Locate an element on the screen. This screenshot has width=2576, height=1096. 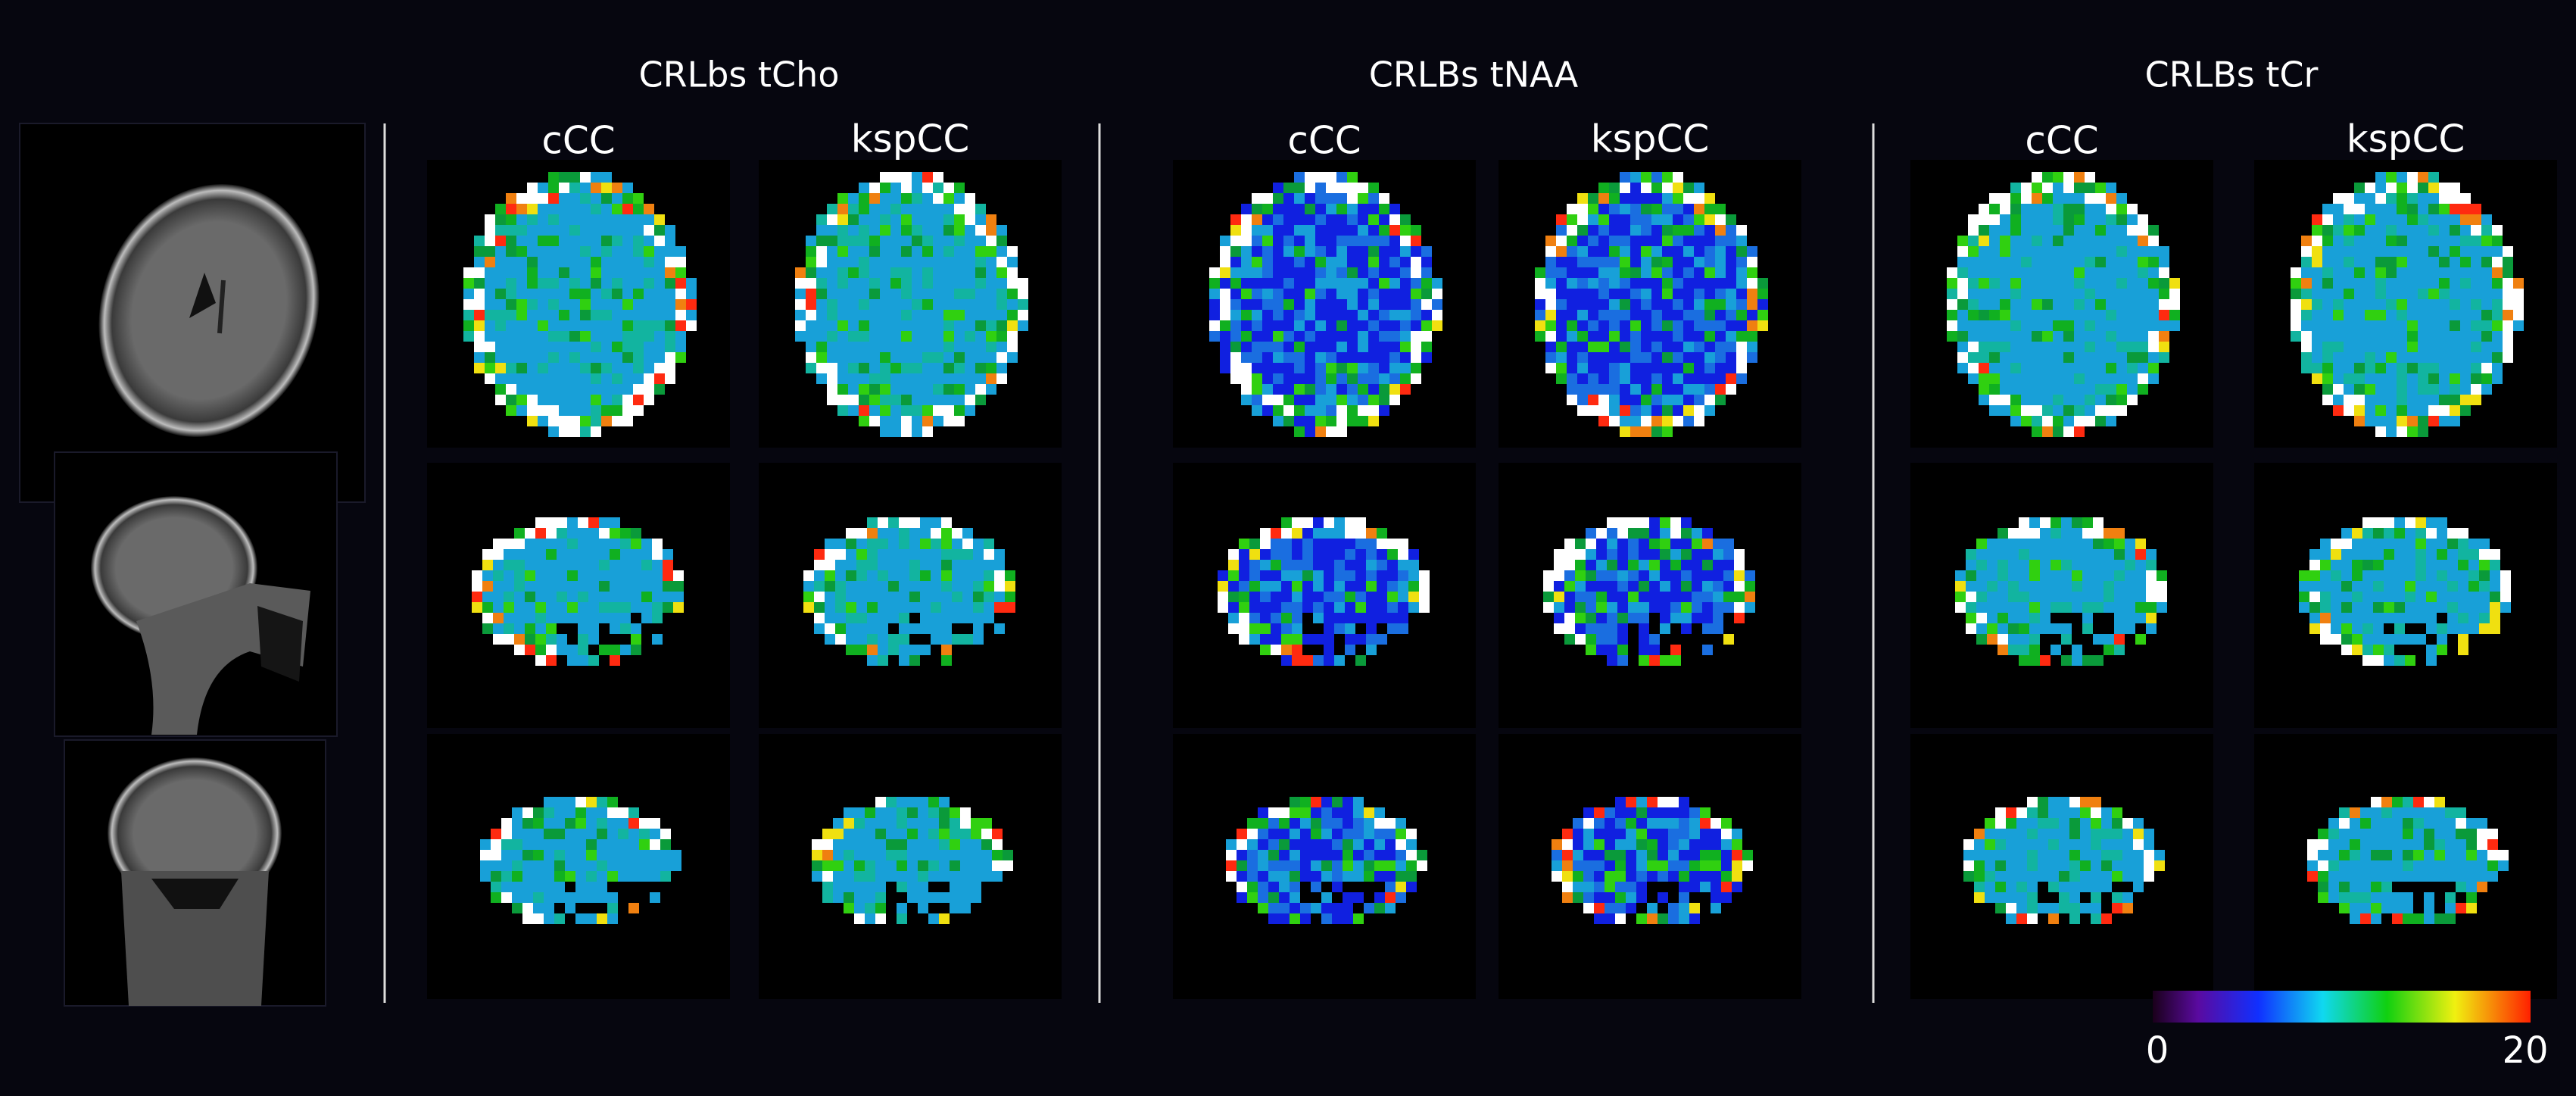
metabolite-map is located at coordinates (2405, 304).